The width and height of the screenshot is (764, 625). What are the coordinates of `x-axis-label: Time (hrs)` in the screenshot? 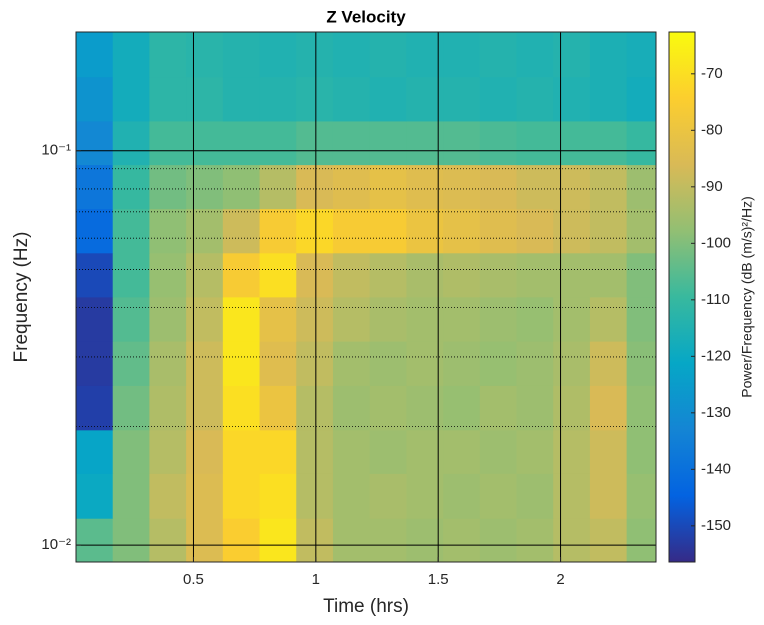 It's located at (366, 606).